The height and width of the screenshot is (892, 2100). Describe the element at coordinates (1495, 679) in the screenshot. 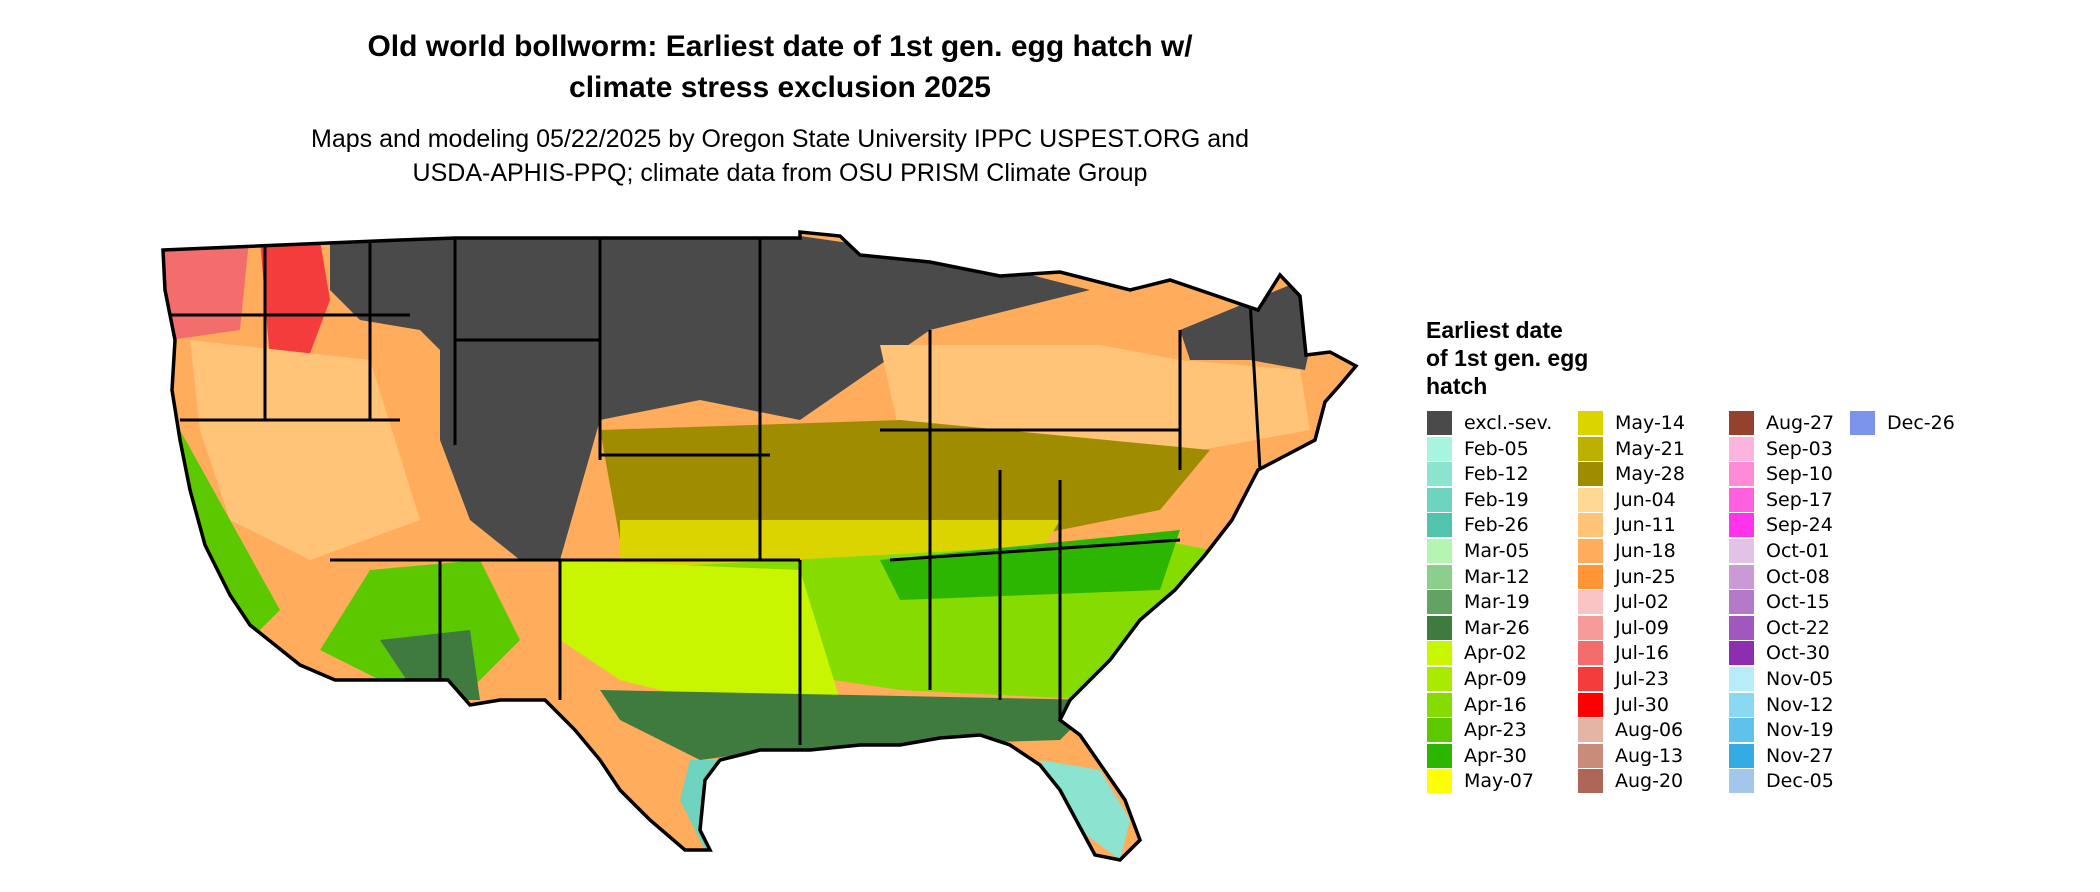

I see `legend-label: Apr-09` at that location.